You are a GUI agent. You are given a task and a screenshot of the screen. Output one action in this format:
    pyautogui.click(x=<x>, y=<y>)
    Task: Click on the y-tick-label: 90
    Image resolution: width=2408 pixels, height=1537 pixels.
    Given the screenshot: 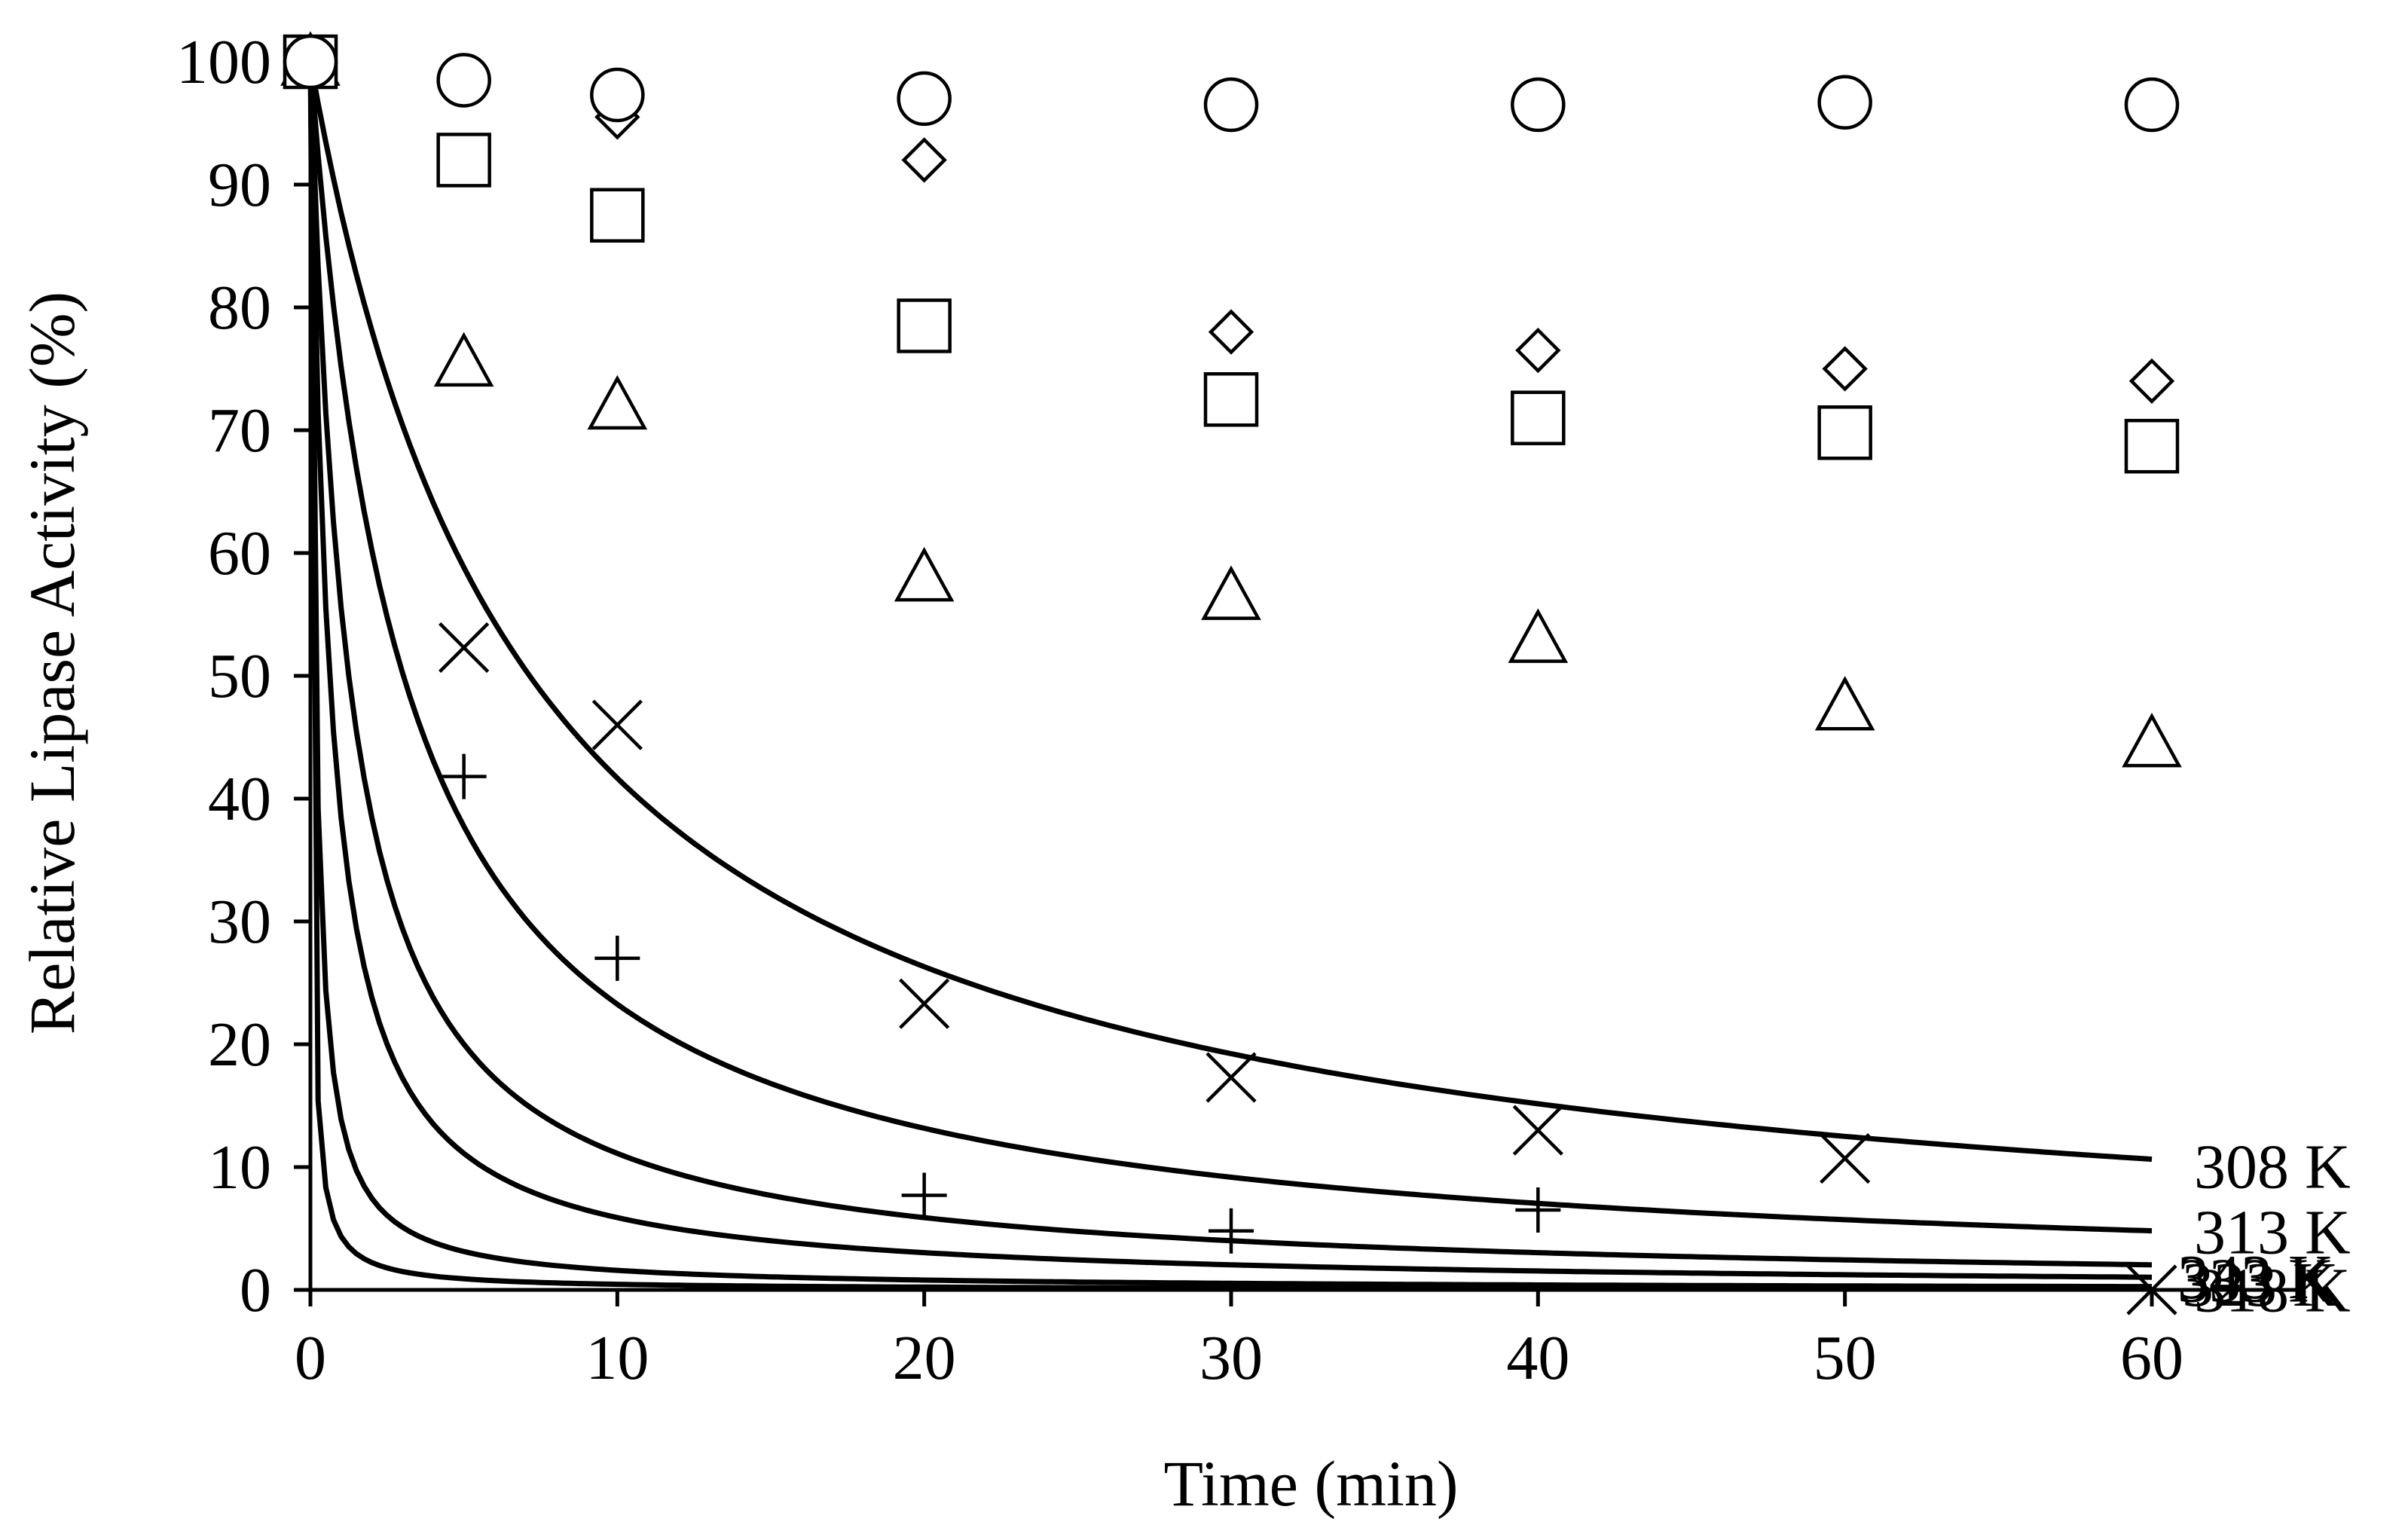 What is the action you would take?
    pyautogui.click(x=239, y=185)
    